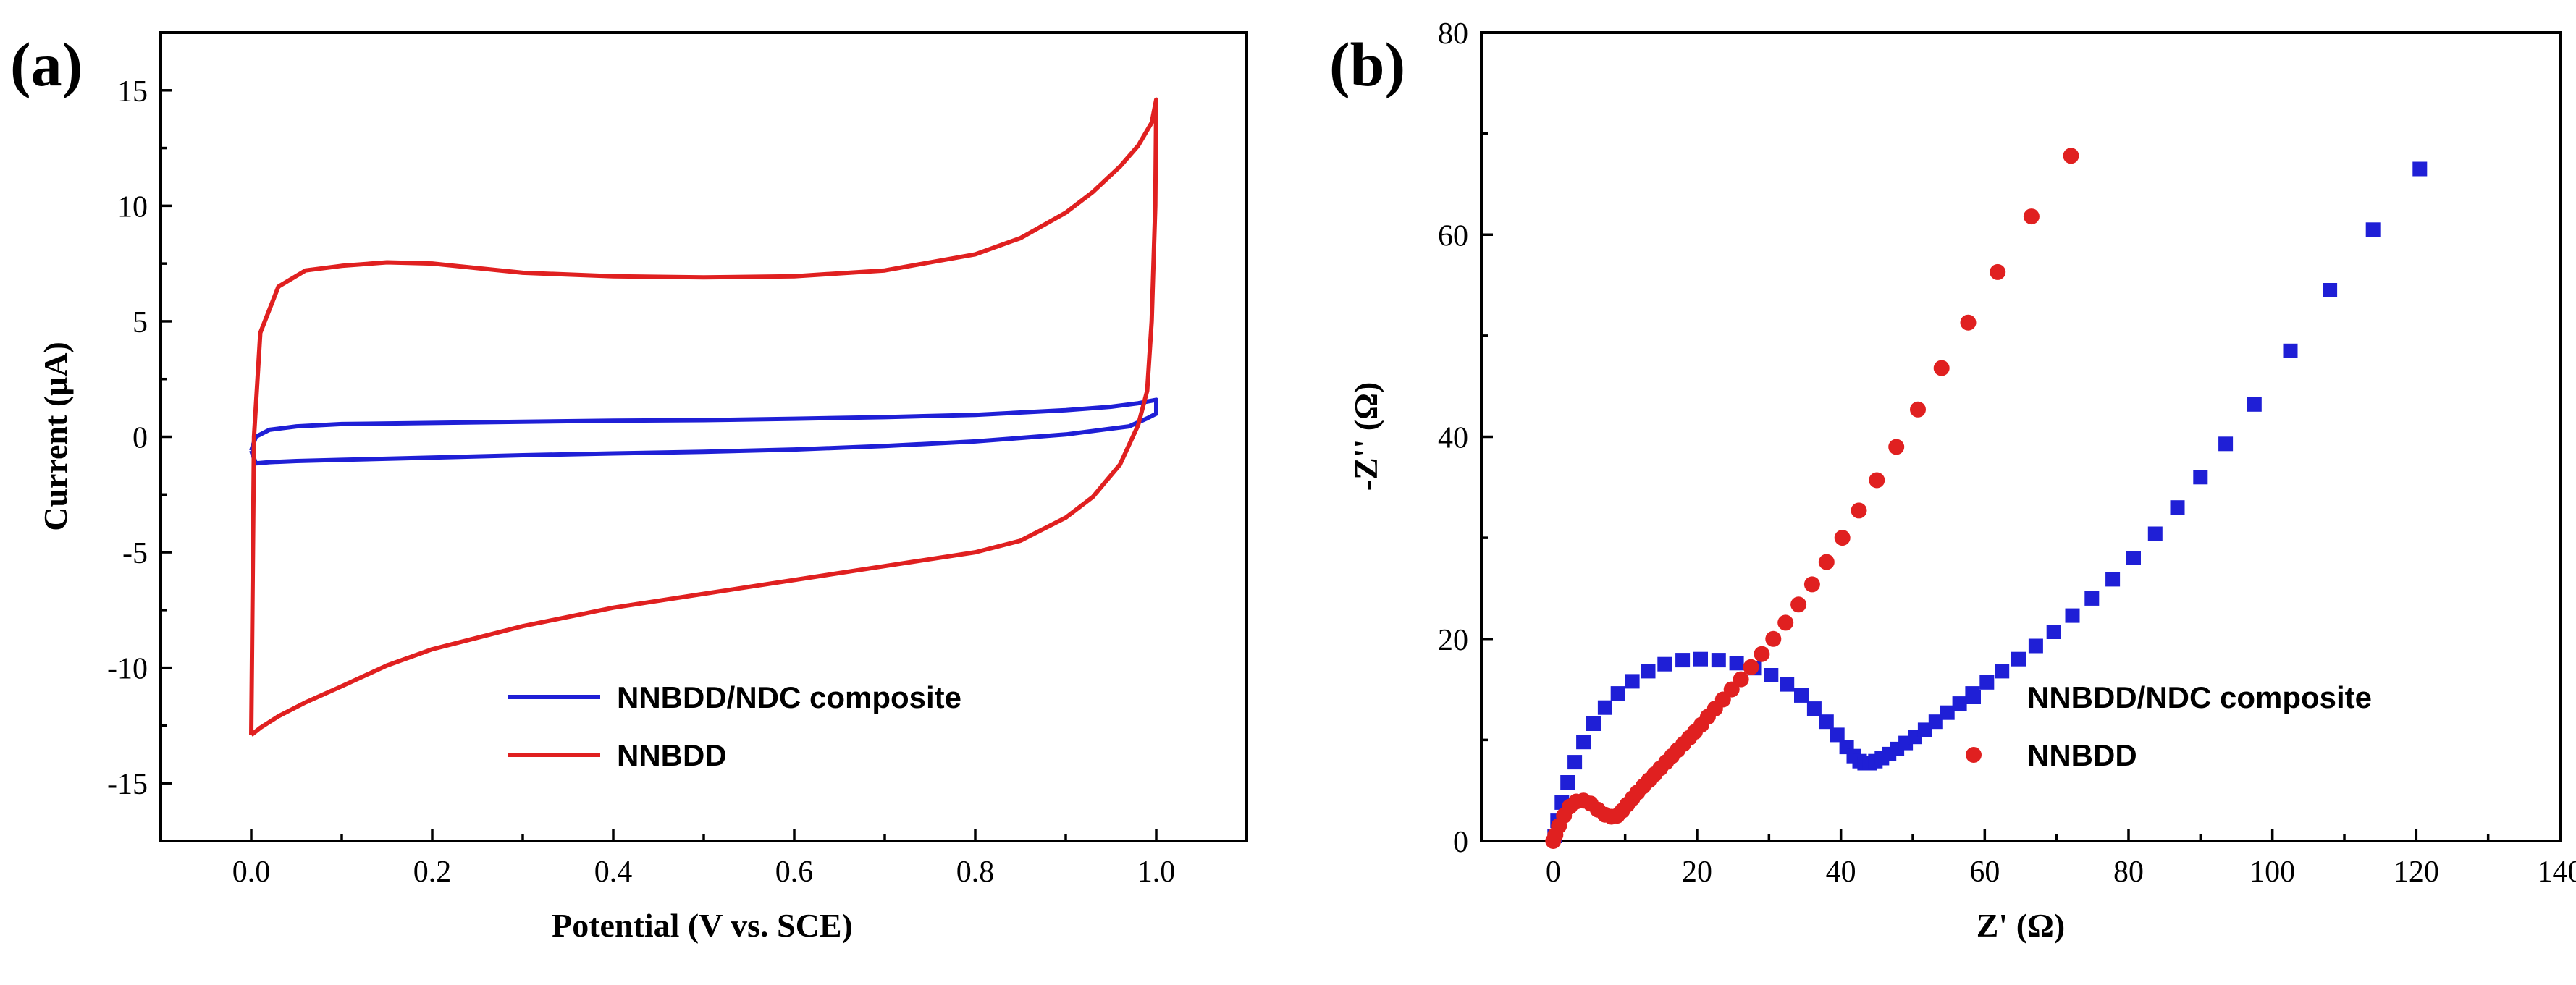 The height and width of the screenshot is (985, 2576). What do you see at coordinates (1460, 842) in the screenshot?
I see `y-tick-label: 0` at bounding box center [1460, 842].